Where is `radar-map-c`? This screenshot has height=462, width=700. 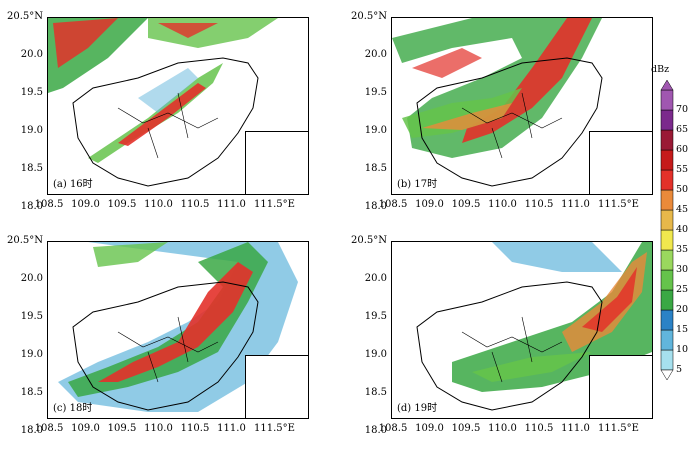 radar-map-c is located at coordinates (178, 327).